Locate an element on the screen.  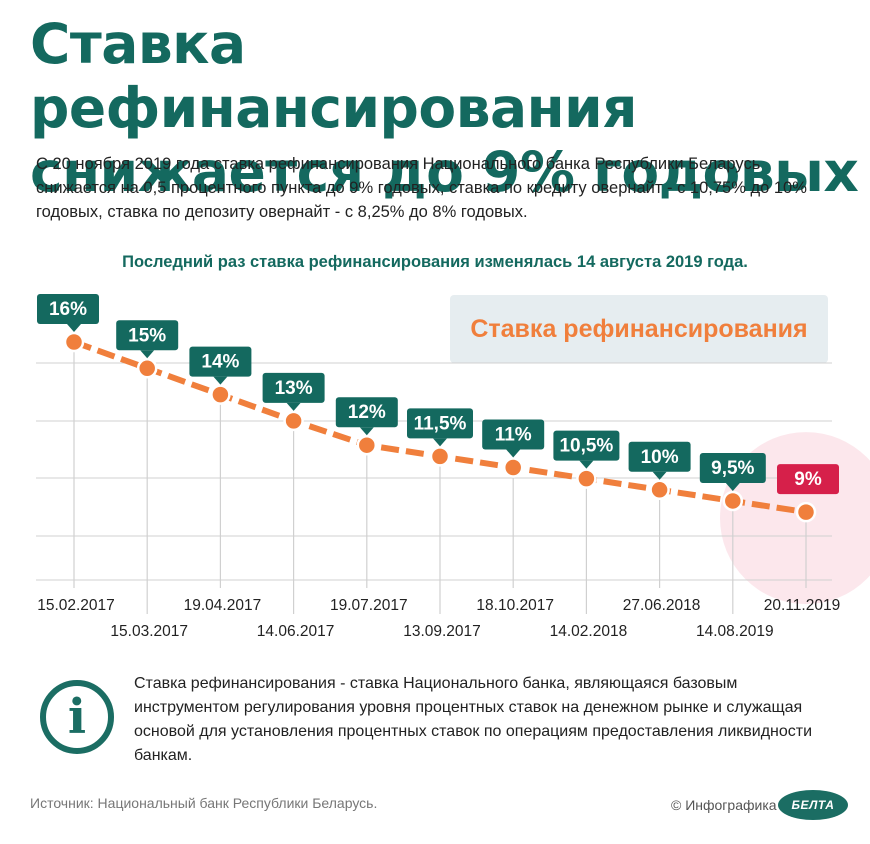
data-label: 12% is located at coordinates (367, 412).